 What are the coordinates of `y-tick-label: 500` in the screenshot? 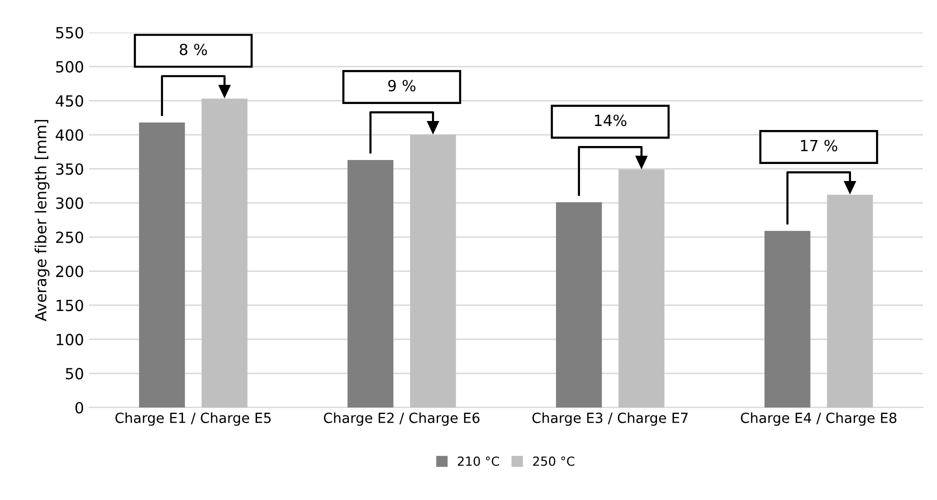 It's located at (70, 67).